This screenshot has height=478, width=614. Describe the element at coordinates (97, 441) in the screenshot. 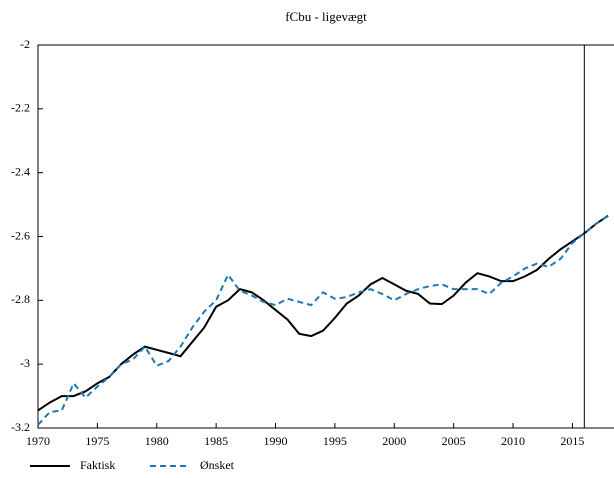

I see `x-tick-label: 1975` at that location.